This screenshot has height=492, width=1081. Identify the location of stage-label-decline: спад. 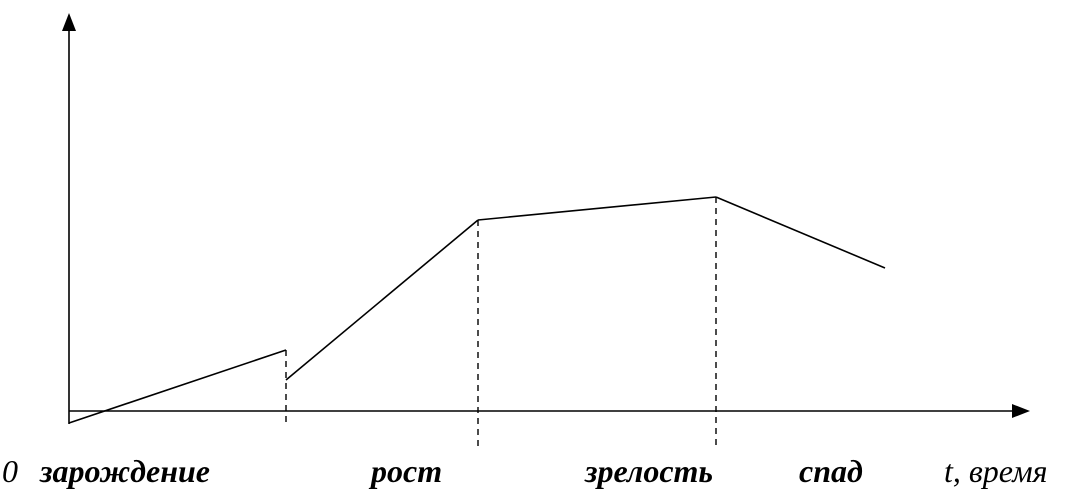
(831, 471).